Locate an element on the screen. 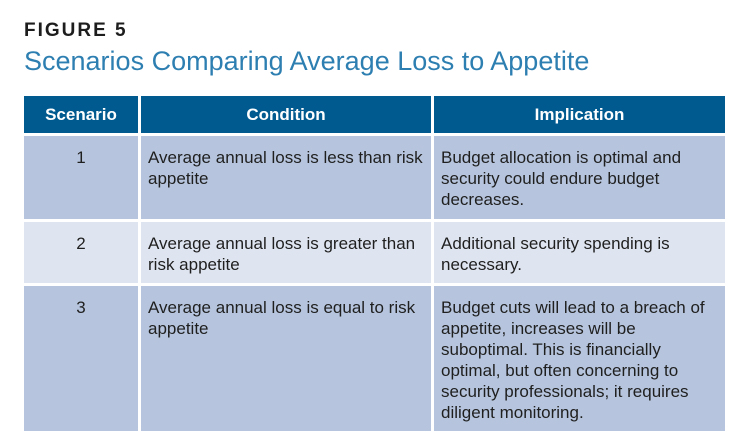  figure-label: FIGURE 5 is located at coordinates (76, 30).